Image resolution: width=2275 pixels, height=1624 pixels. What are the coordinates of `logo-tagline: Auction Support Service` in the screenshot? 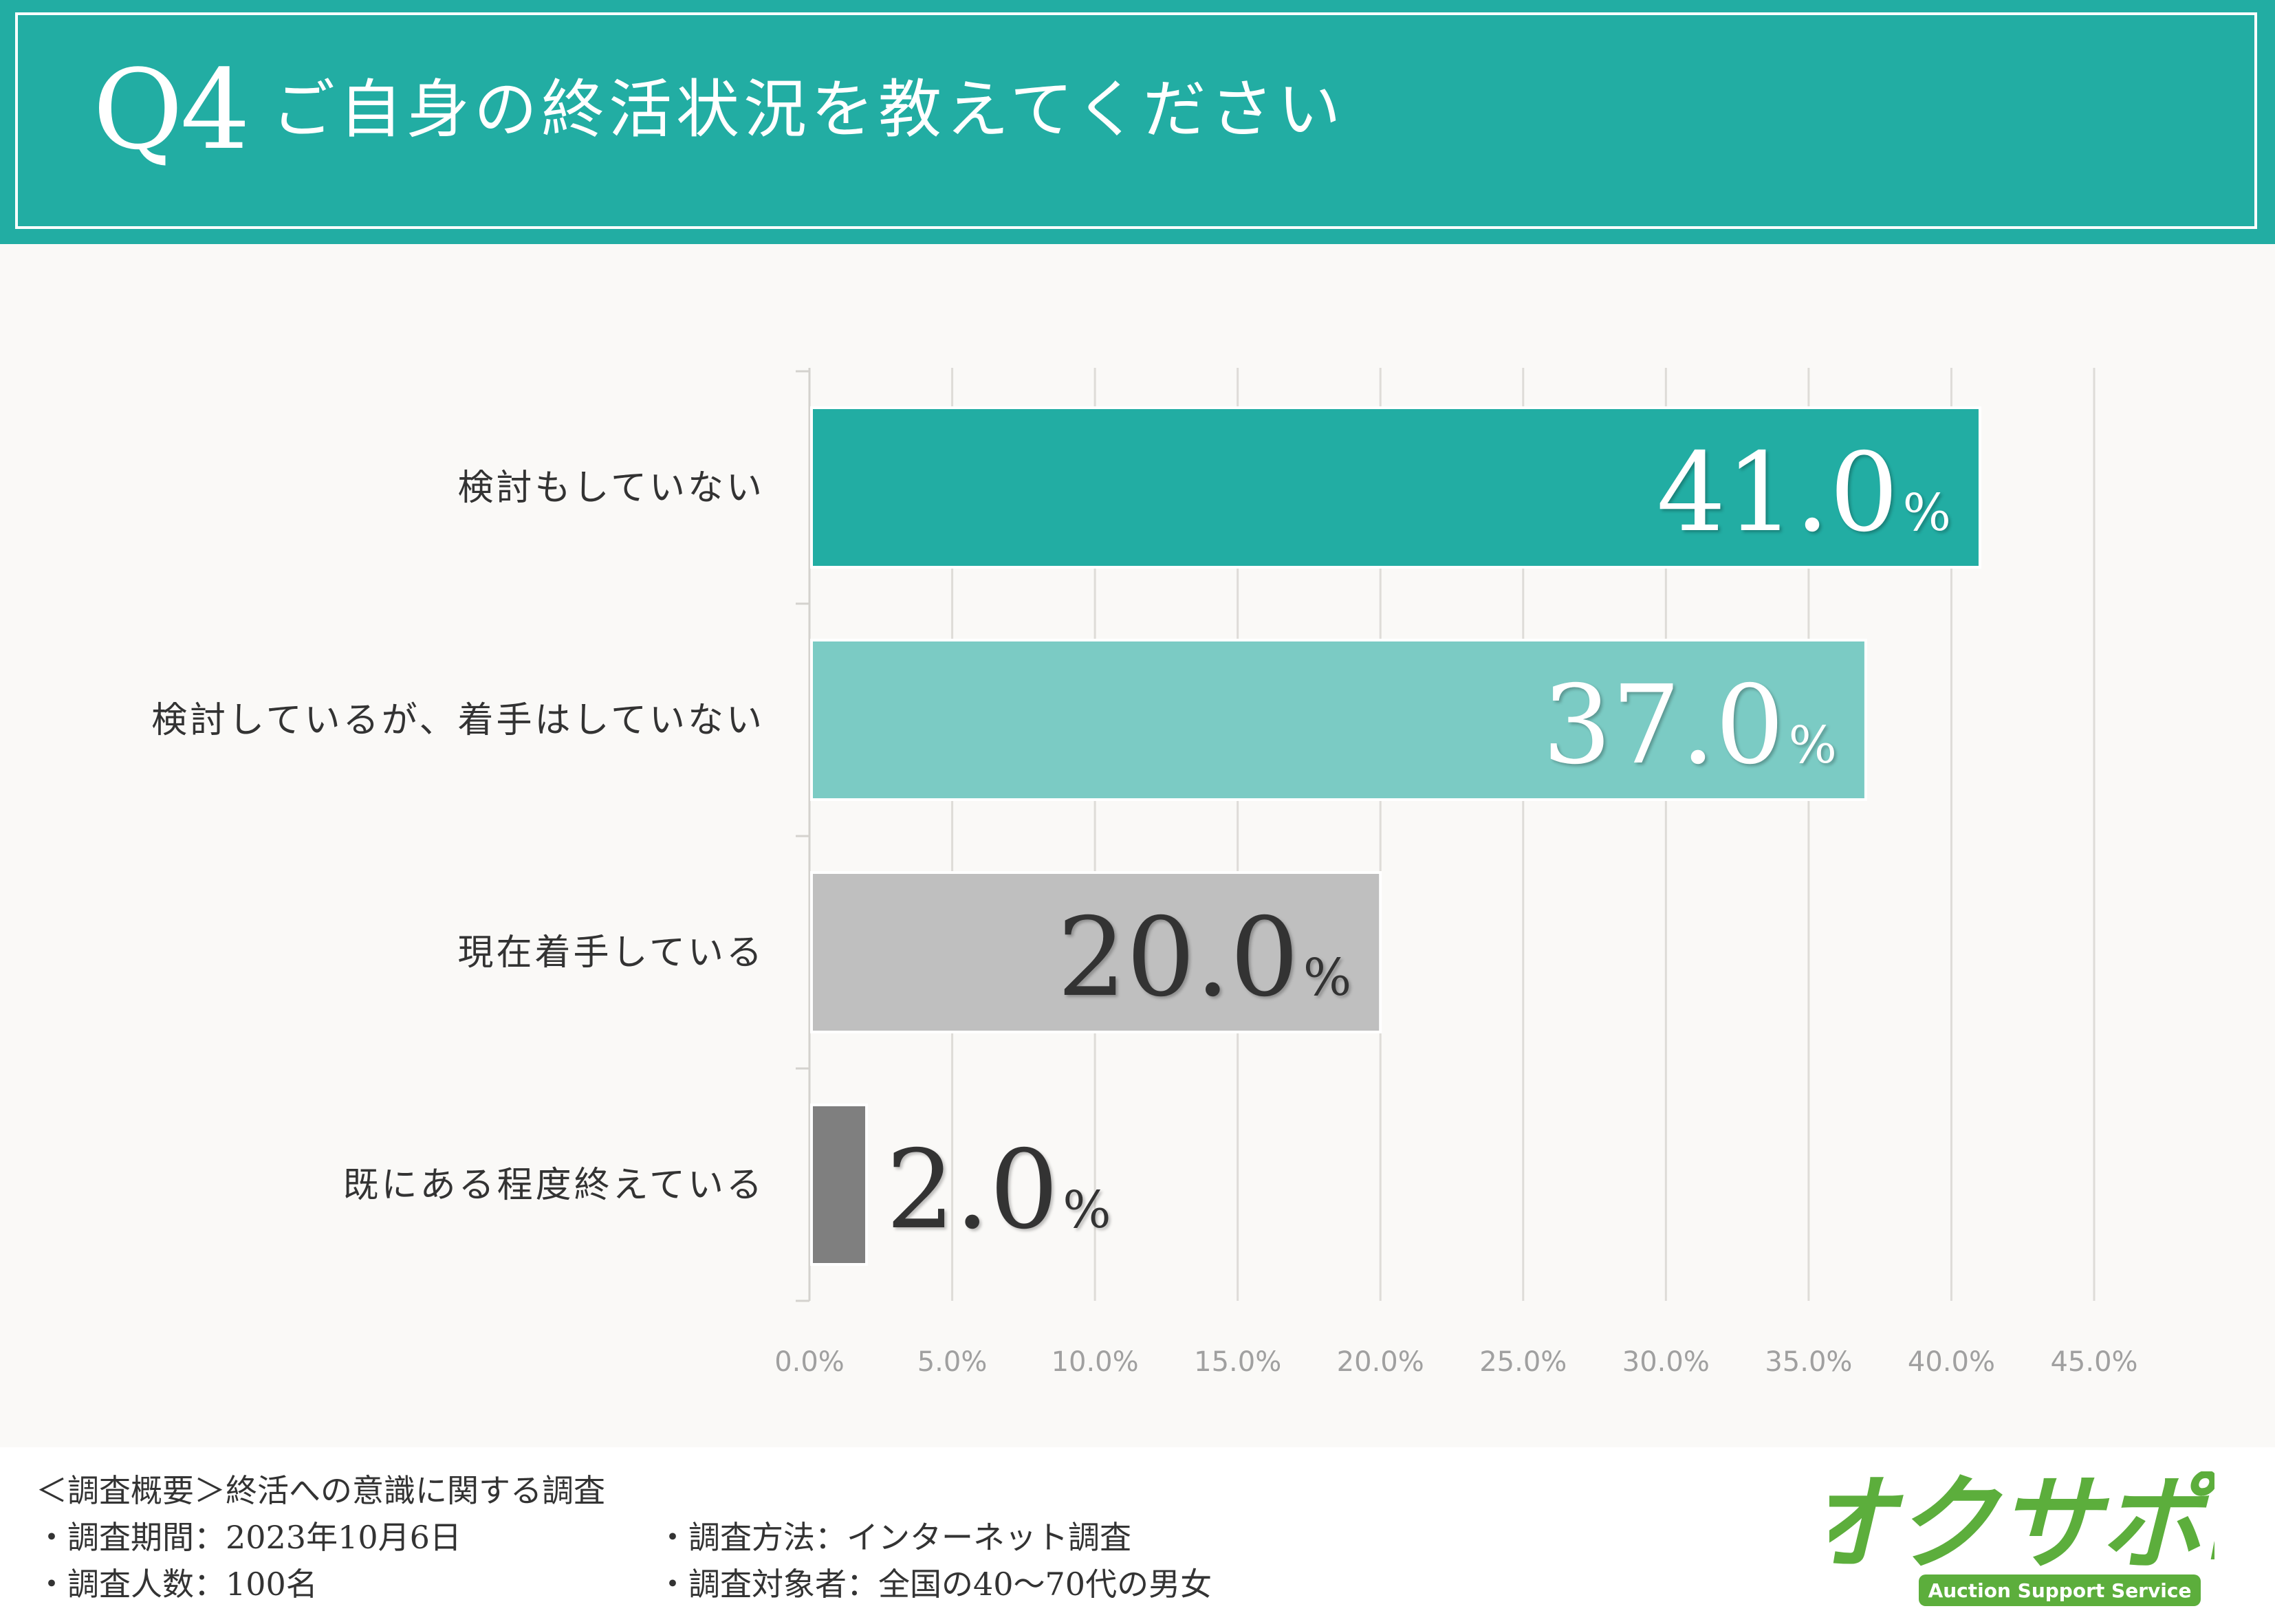 It's located at (2060, 1590).